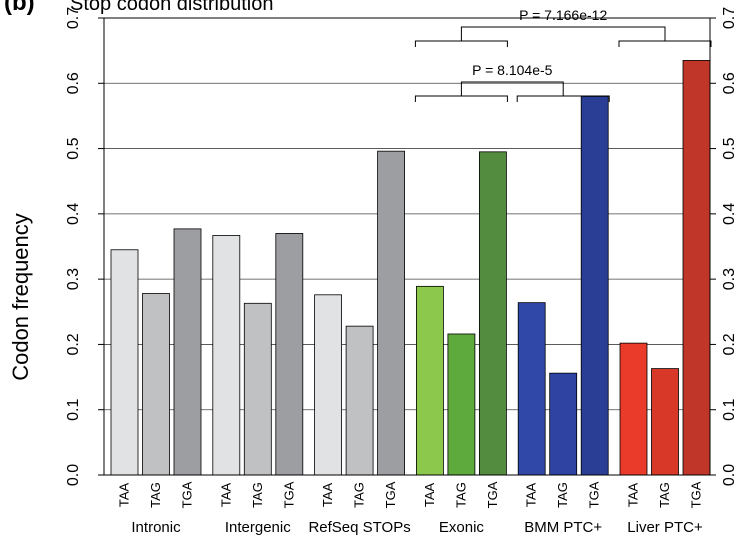  Describe the element at coordinates (258, 527) in the screenshot. I see `group-label: Intergenic` at that location.